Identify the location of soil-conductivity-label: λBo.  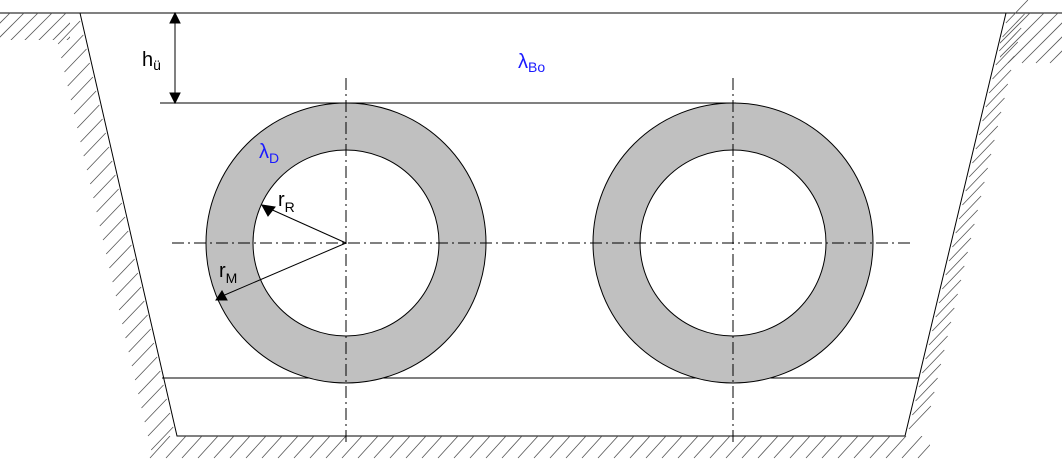
(531, 63).